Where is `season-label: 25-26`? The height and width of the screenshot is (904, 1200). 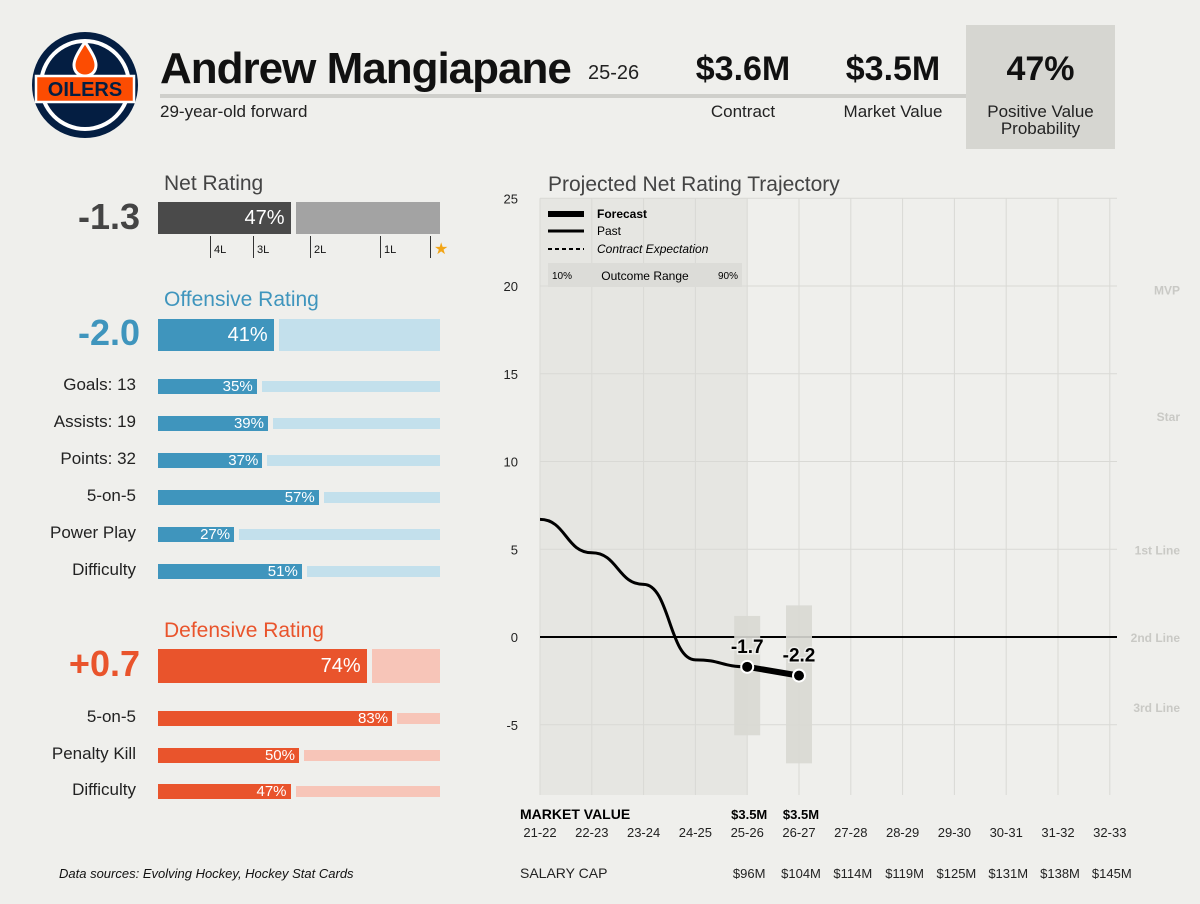 season-label: 25-26 is located at coordinates (614, 73).